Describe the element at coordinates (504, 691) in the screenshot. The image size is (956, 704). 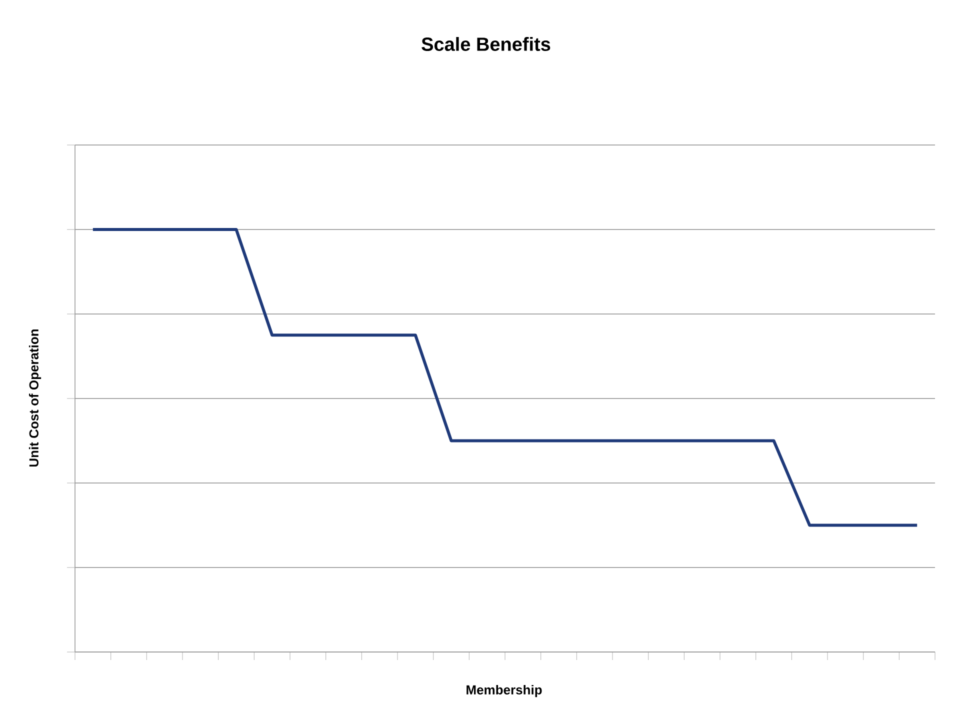
I see `x-axis-title: Membership` at that location.